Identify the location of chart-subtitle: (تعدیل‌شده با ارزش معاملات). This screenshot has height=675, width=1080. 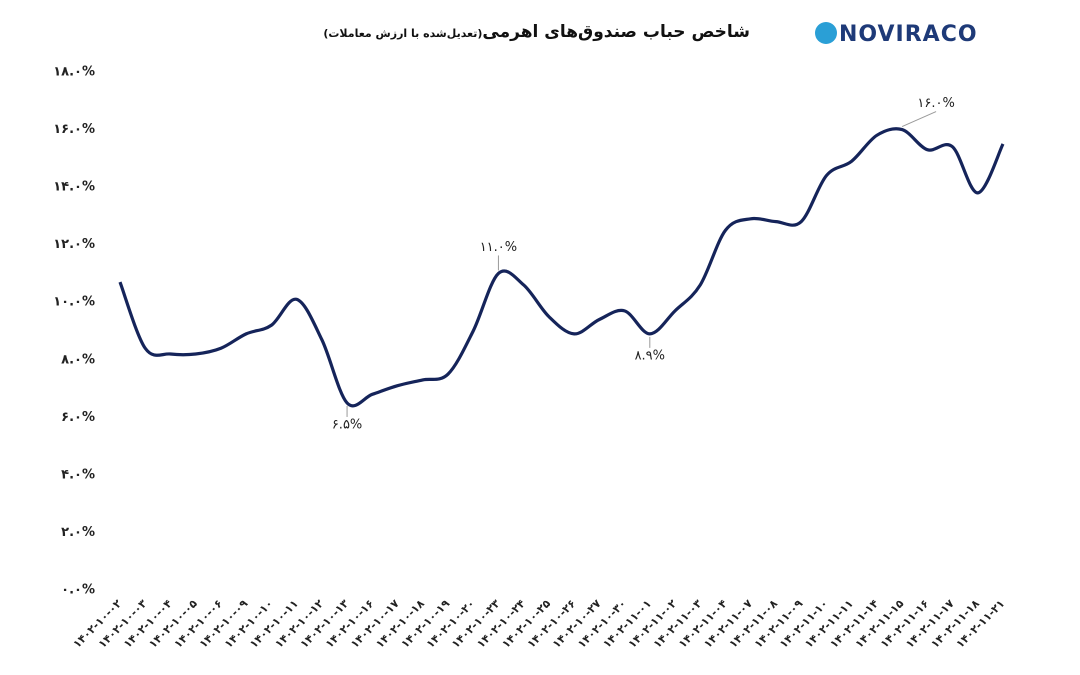
(403, 33).